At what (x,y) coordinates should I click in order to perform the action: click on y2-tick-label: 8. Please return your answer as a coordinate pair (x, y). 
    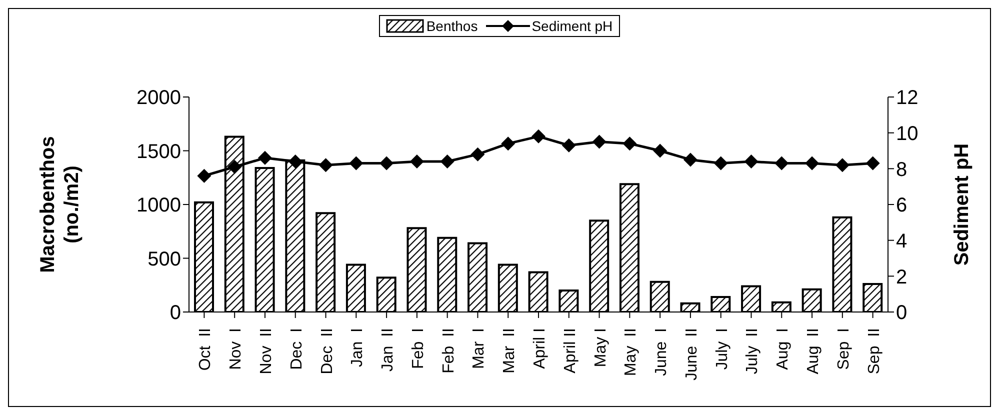
    Looking at the image, I should click on (902, 169).